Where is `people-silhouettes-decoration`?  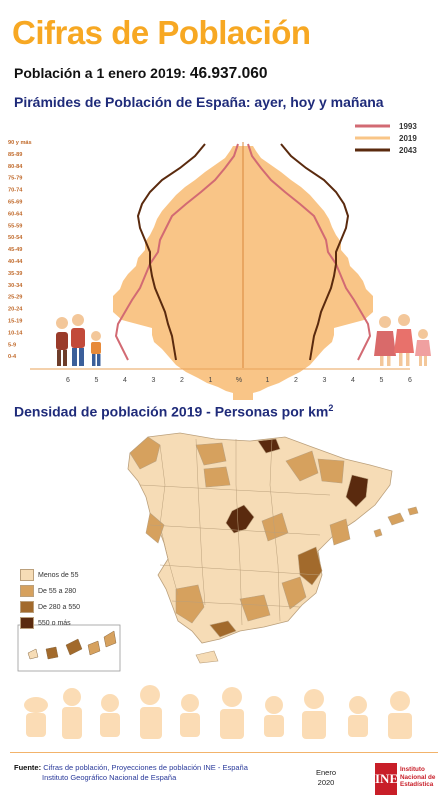 people-silhouettes-decoration is located at coordinates (218, 712).